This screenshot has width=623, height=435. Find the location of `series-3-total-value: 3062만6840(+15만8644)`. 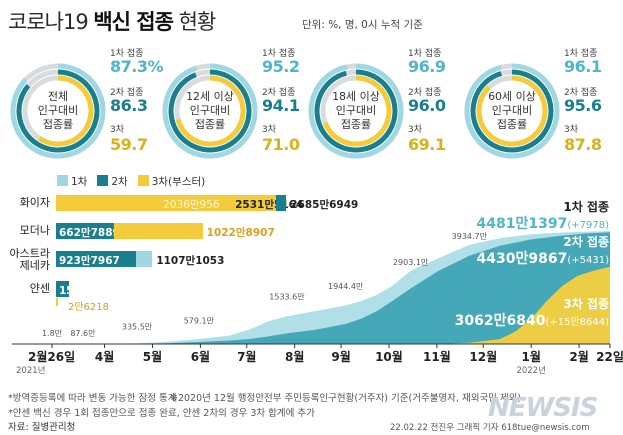

series-3-total-value: 3062만6840(+15만8644) is located at coordinates (532, 320).